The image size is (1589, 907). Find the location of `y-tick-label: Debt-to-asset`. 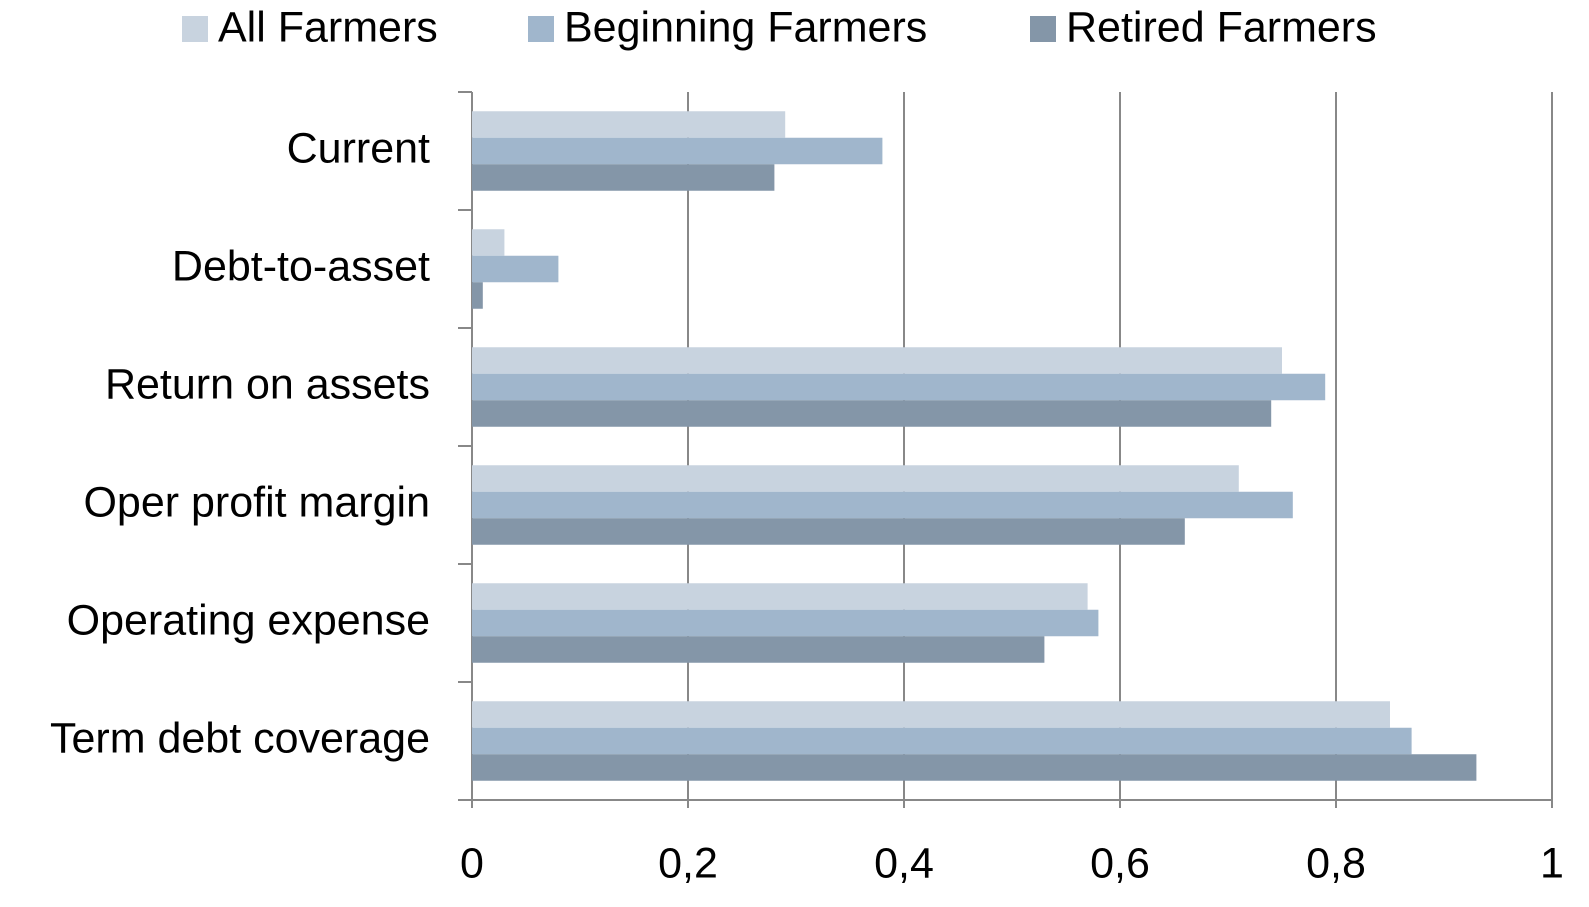

y-tick-label: Debt-to-asset is located at coordinates (301, 266).